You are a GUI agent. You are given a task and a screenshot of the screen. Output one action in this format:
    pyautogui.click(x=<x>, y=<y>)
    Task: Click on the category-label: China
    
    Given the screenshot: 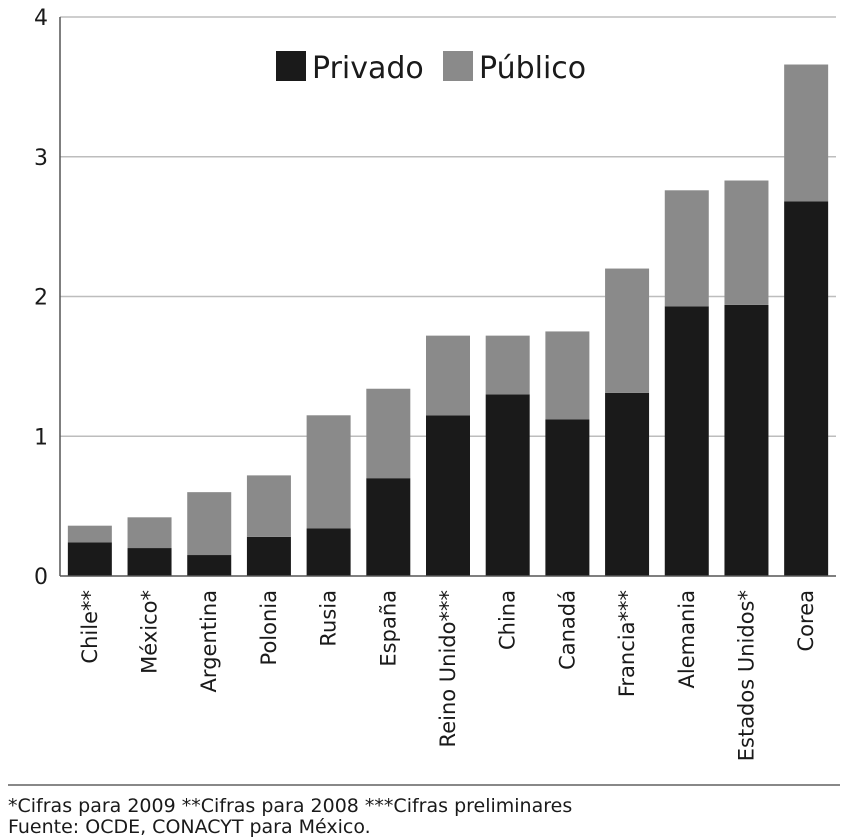 What is the action you would take?
    pyautogui.click(x=508, y=620)
    